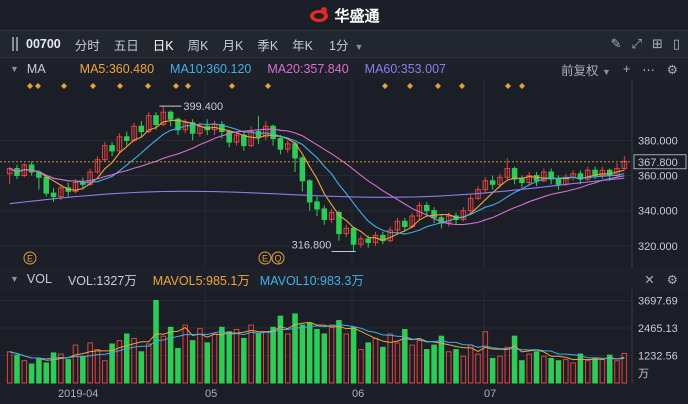  I want to click on brand-name: 华盛通, so click(357, 16).